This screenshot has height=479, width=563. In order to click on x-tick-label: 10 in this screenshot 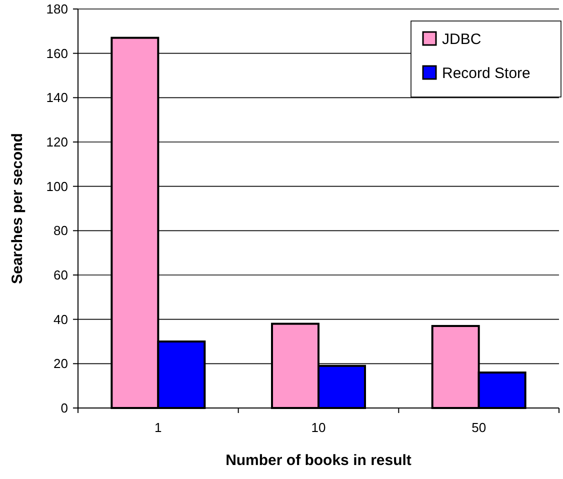, I will do `click(318, 427)`.